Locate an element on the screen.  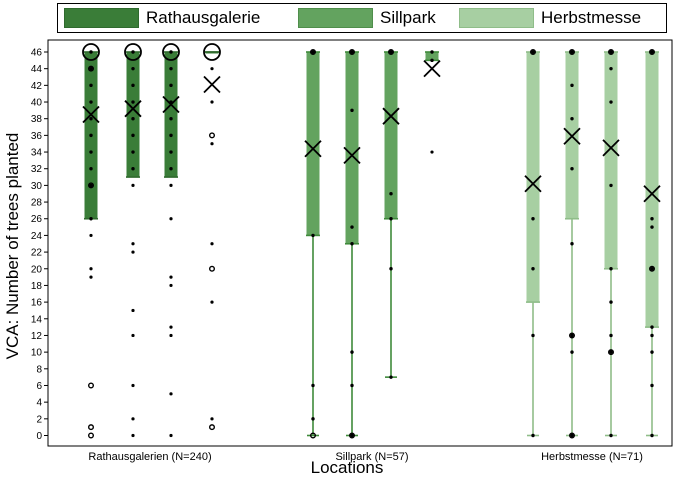
y-tick-label: 4 is located at coordinates (39, 403).